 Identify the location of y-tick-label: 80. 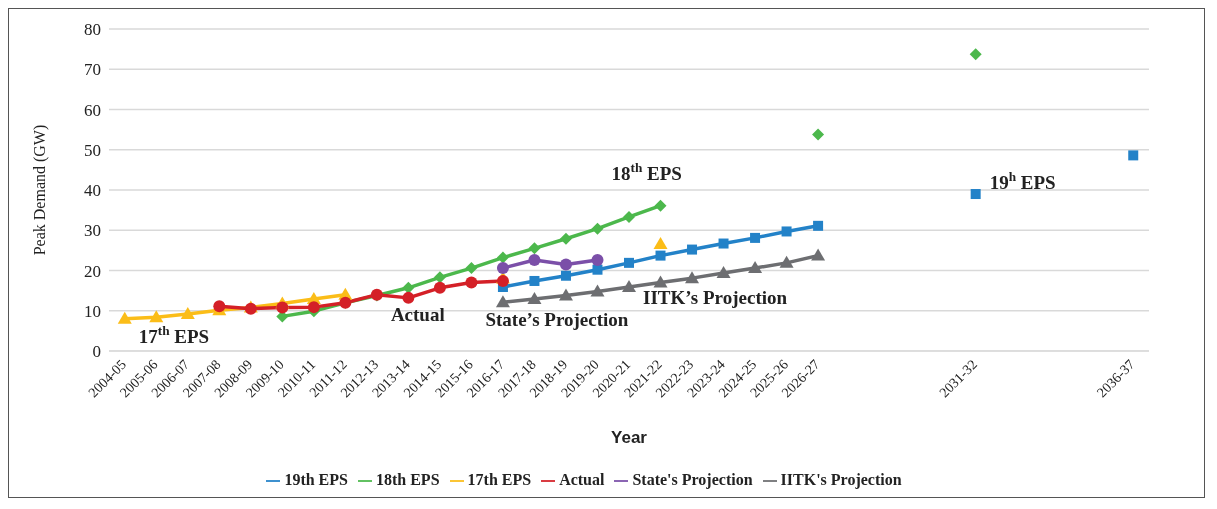
(92, 30).